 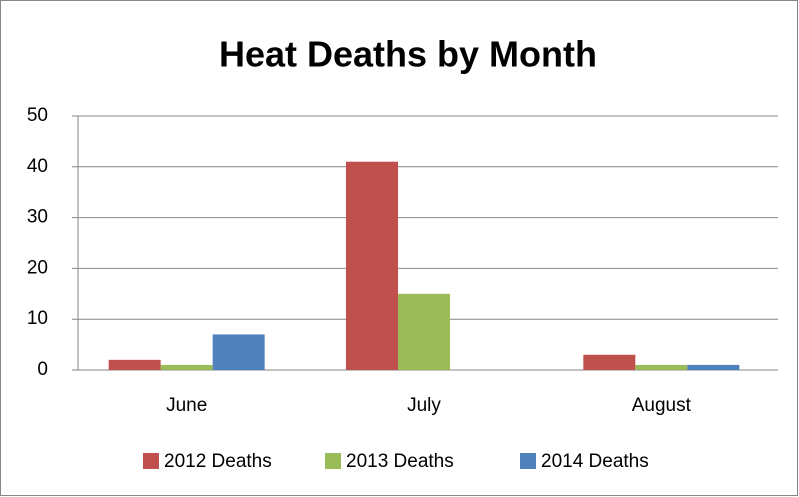 What do you see at coordinates (37, 115) in the screenshot?
I see `y-tick-label: 50` at bounding box center [37, 115].